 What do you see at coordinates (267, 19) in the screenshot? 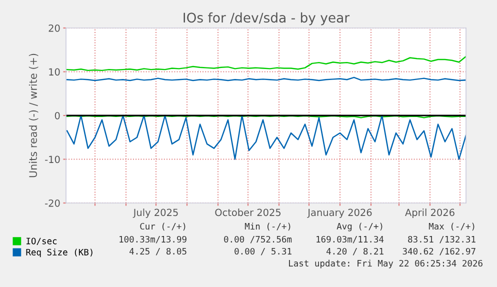
I see `chart-title: IOs for /dev/sda - by year` at bounding box center [267, 19].